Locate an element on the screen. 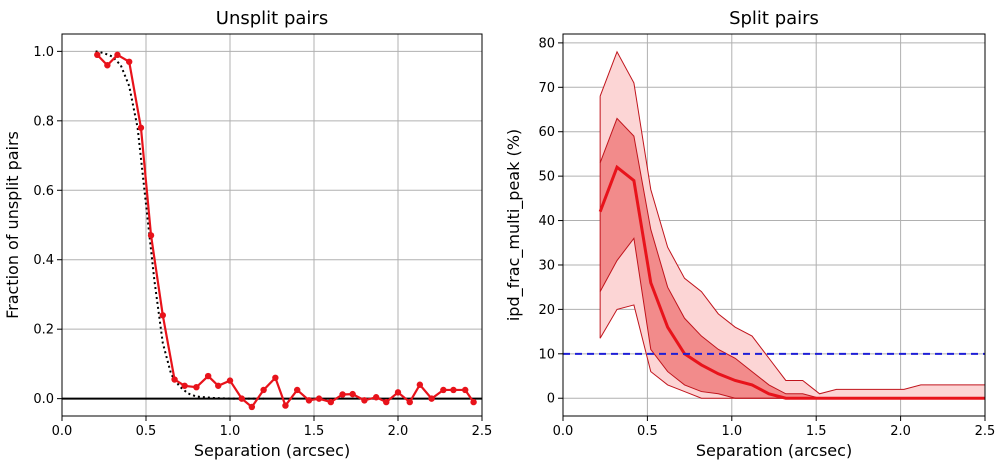  y-tick-label: 1.0 is located at coordinates (43, 52).